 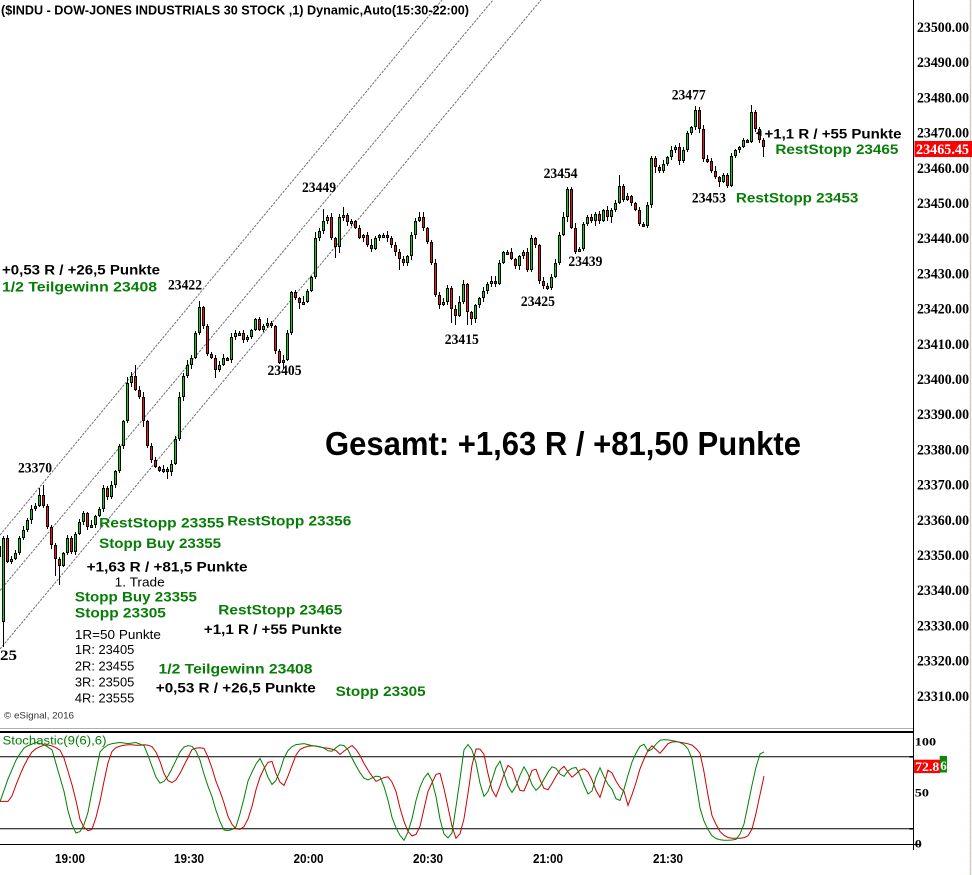 I want to click on svg-text: 23390.00, so click(x=943, y=415).